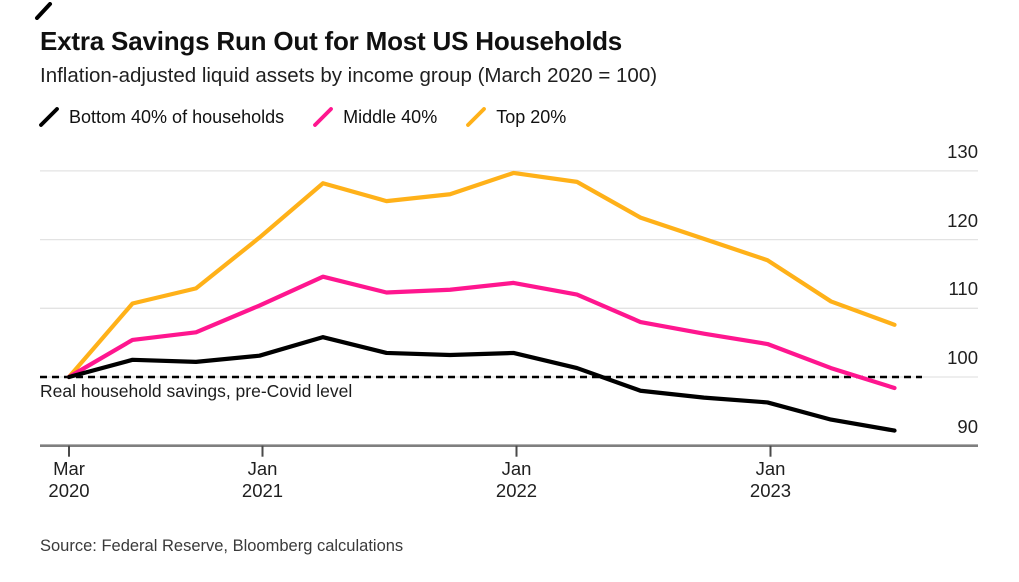 Image resolution: width=1019 pixels, height=582 pixels. Describe the element at coordinates (481, 384) in the screenshot. I see `series-line-bottom-40-of-households` at that location.